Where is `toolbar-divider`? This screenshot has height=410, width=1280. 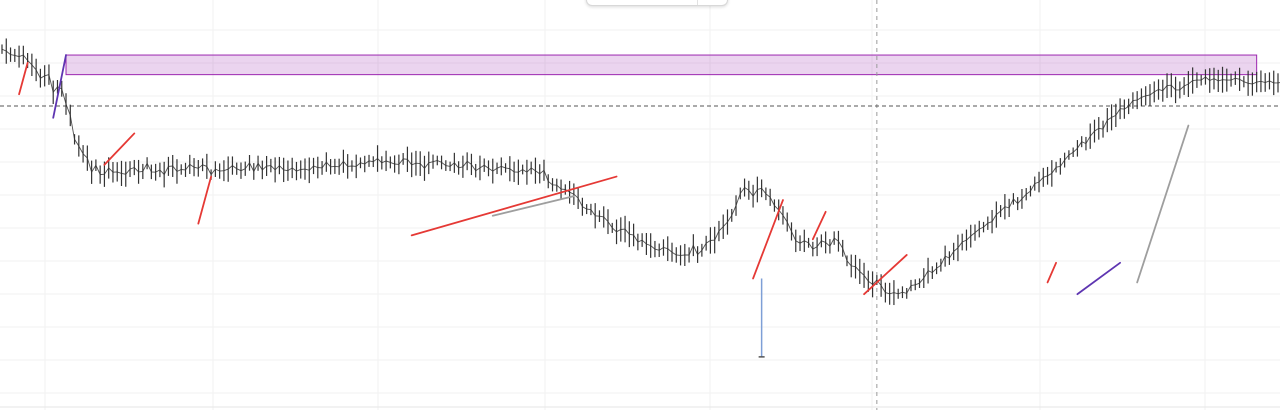 toolbar-divider is located at coordinates (697, 2).